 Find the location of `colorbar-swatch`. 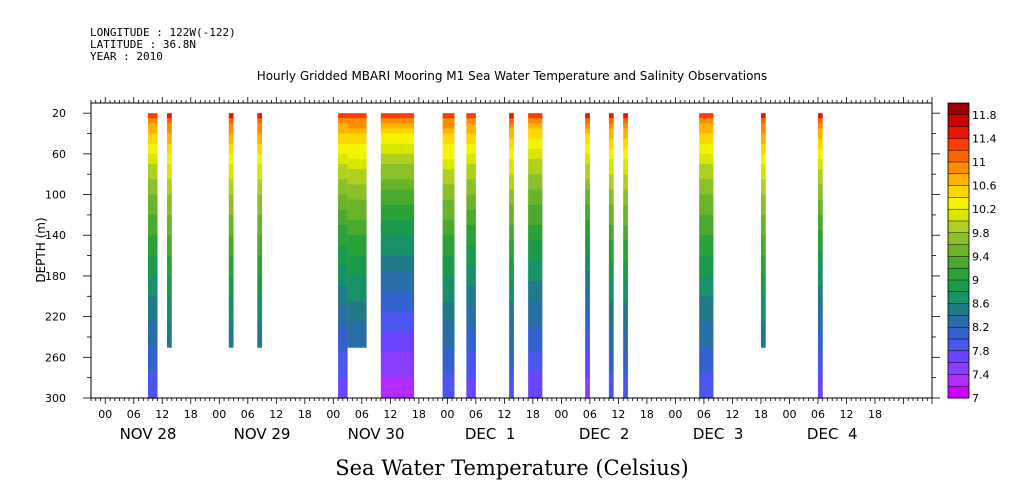

colorbar-swatch is located at coordinates (958, 309).